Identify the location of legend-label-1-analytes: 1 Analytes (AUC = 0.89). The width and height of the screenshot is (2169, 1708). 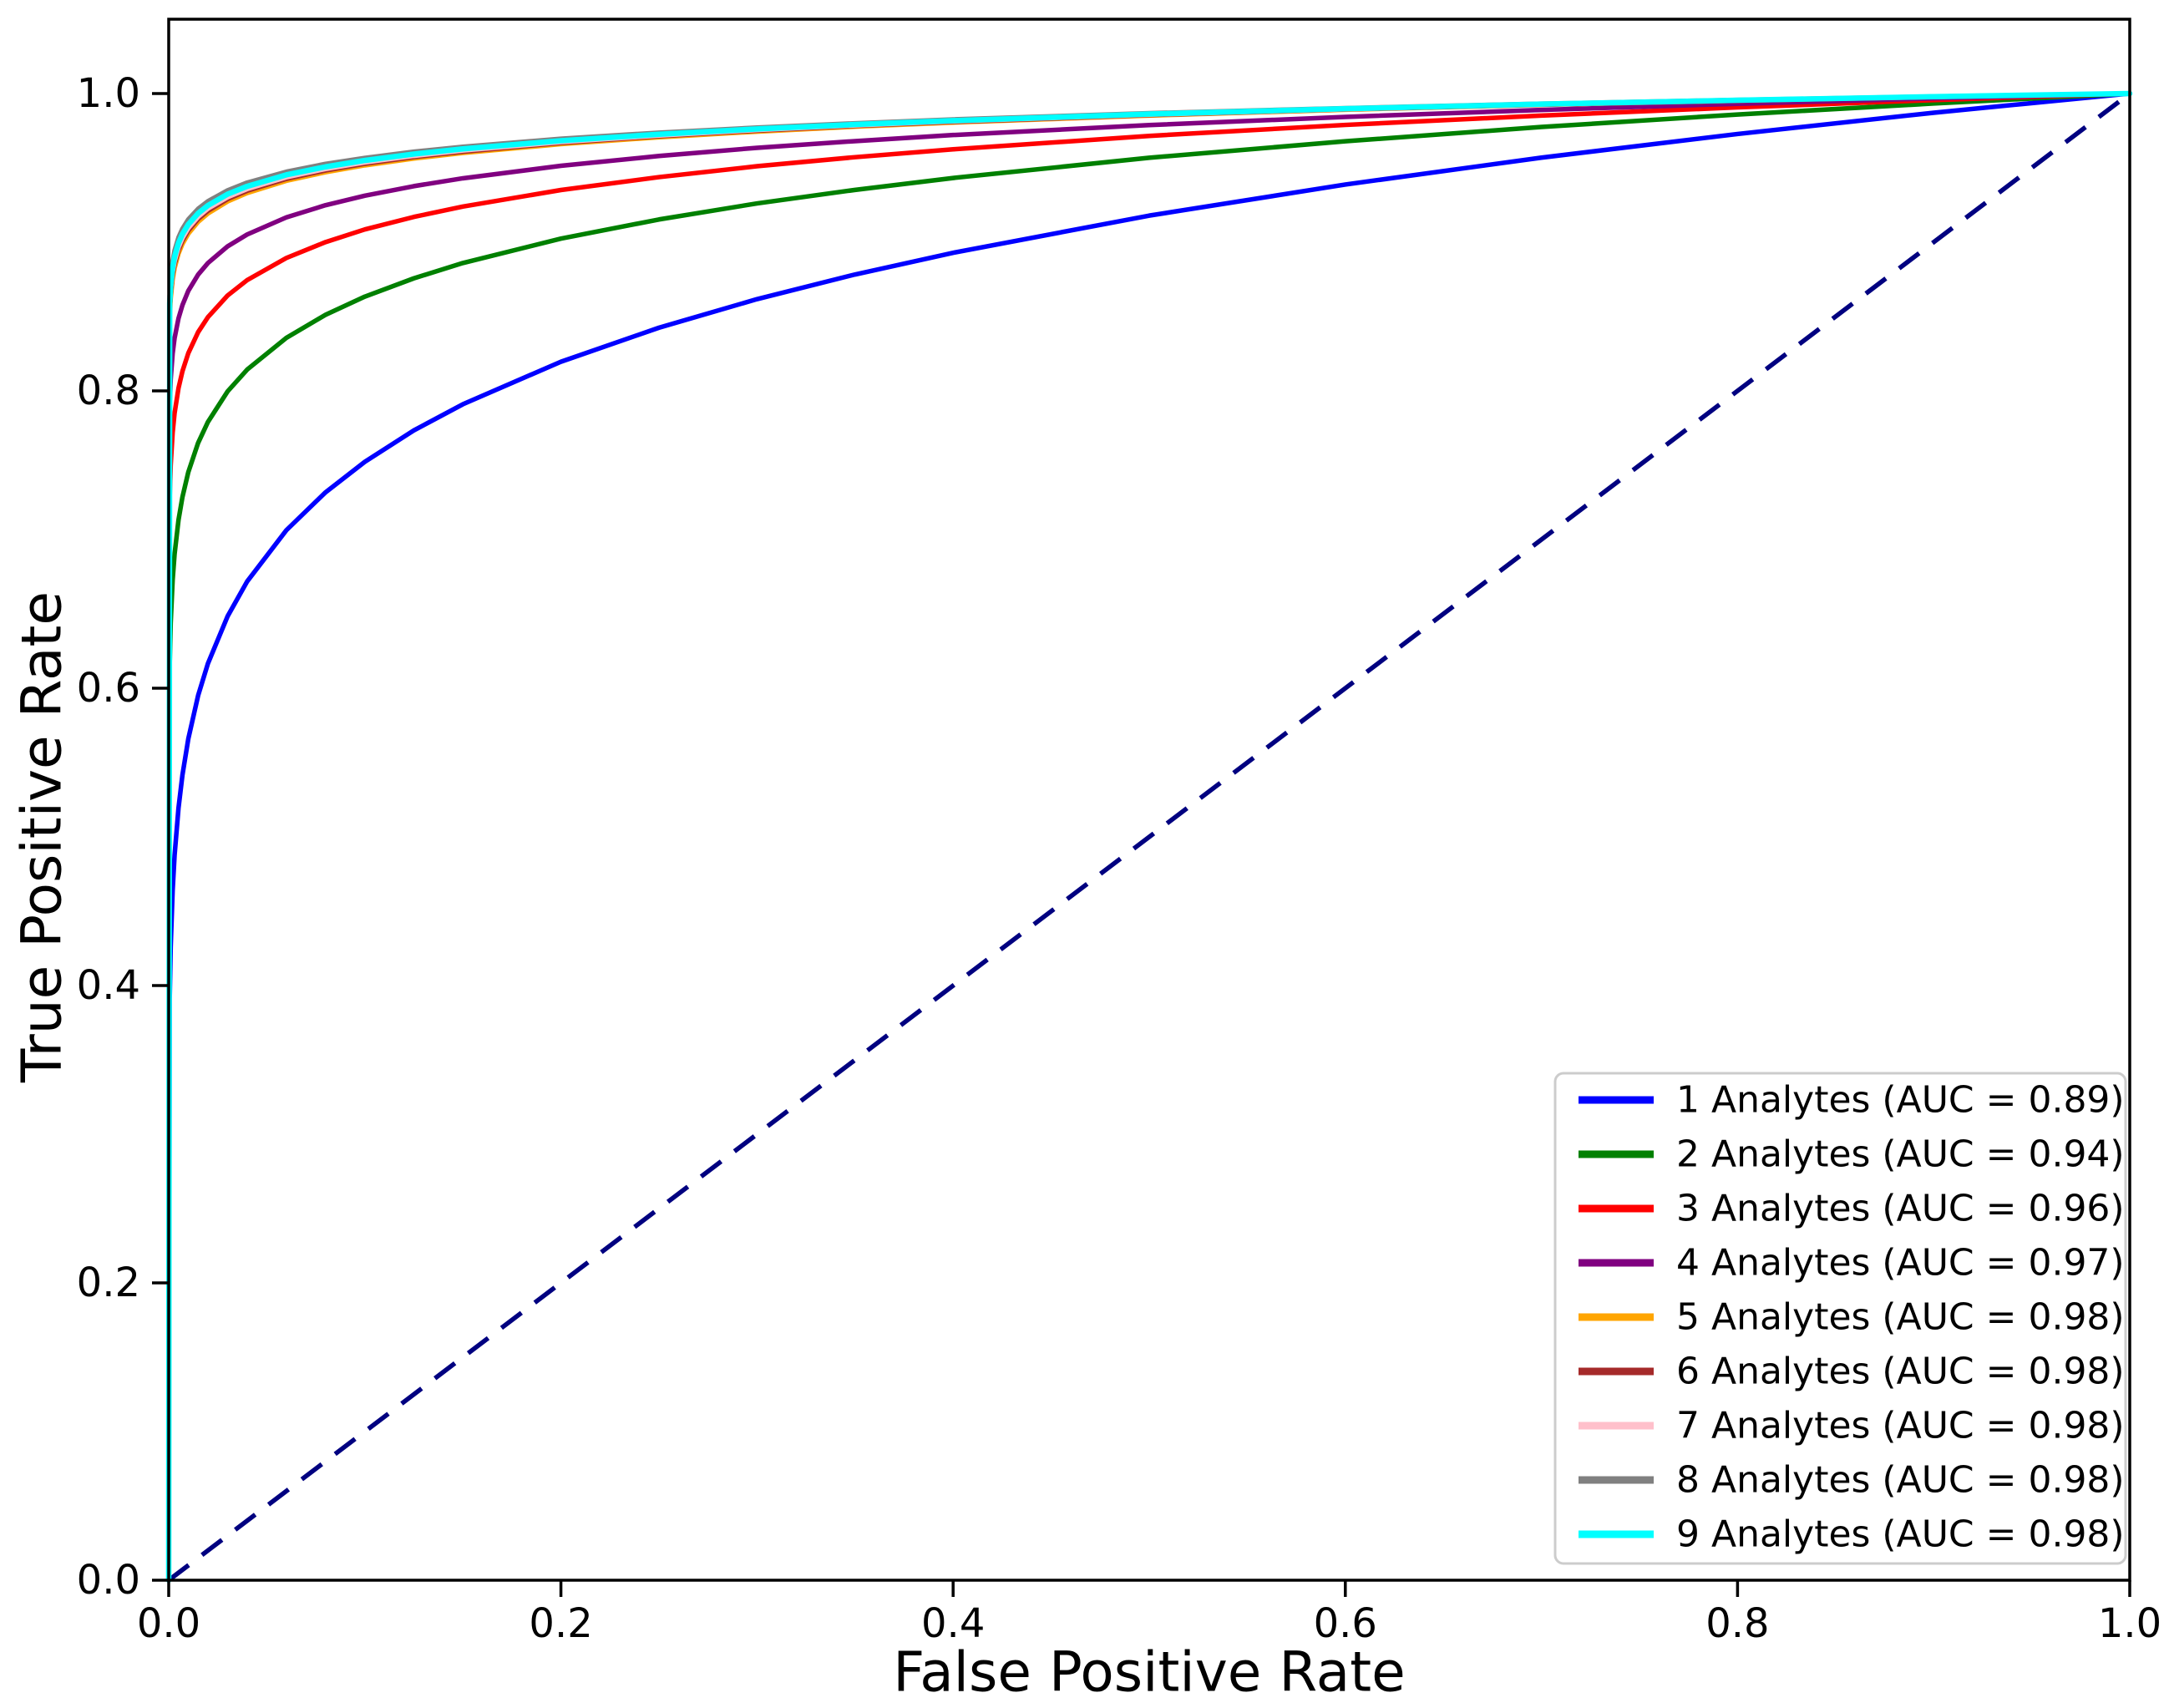
(1901, 1100).